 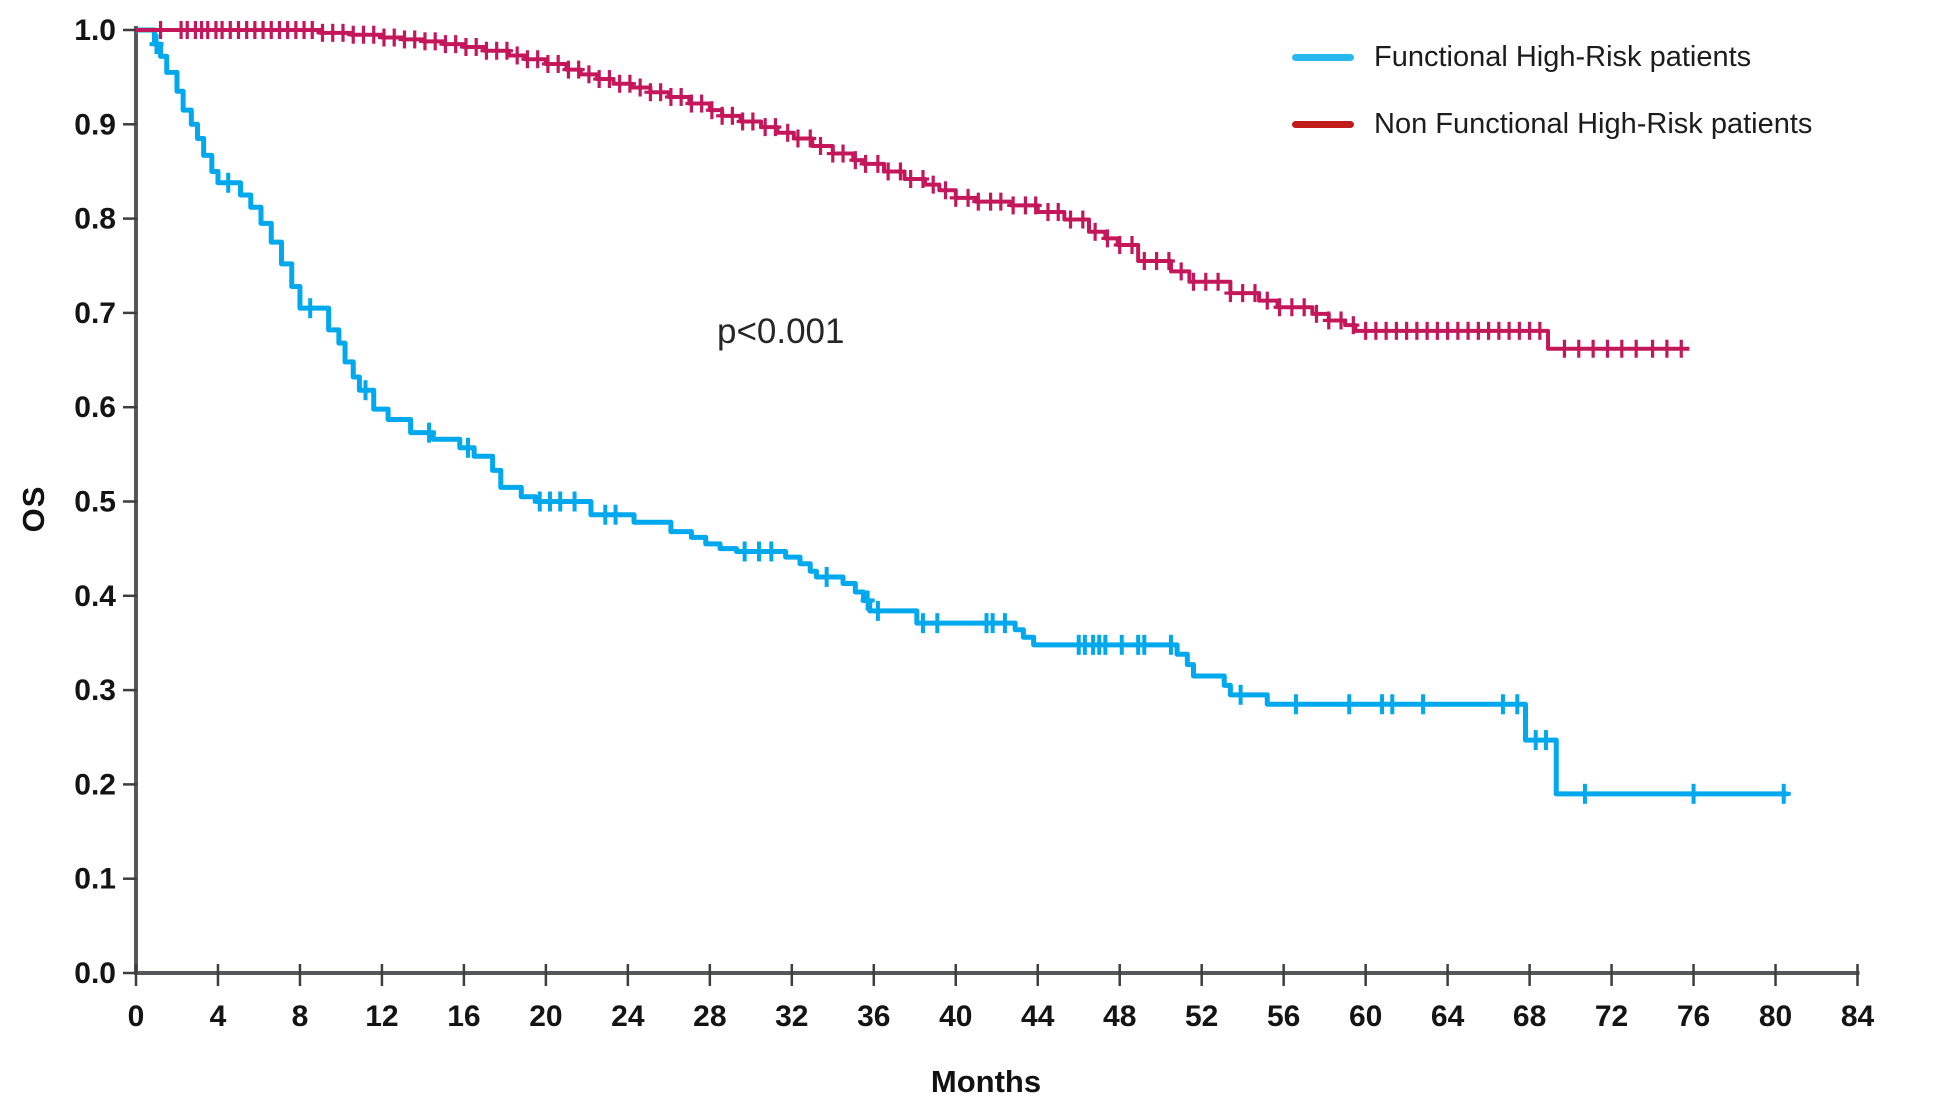 What do you see at coordinates (95, 973) in the screenshot?
I see `y-tick-label: 0.0` at bounding box center [95, 973].